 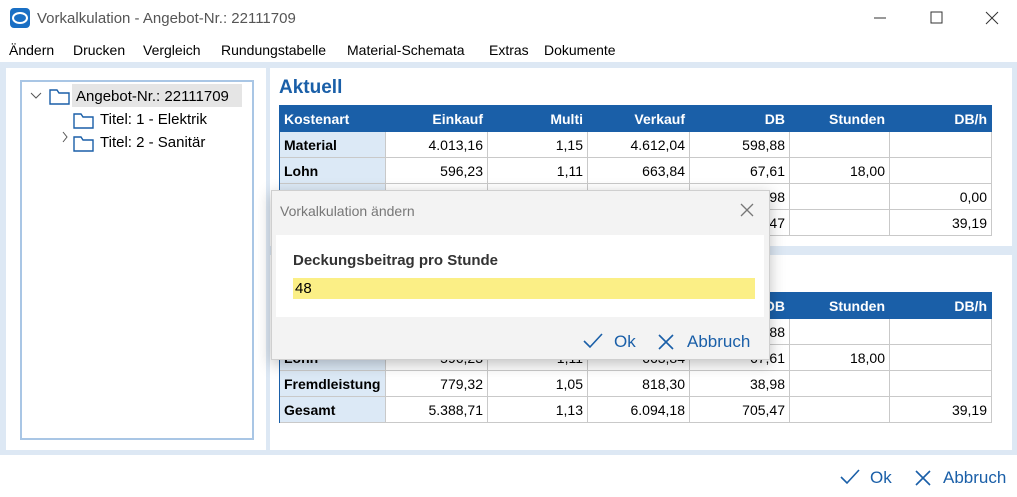 I want to click on table-cell: 38,98, so click(x=740, y=384).